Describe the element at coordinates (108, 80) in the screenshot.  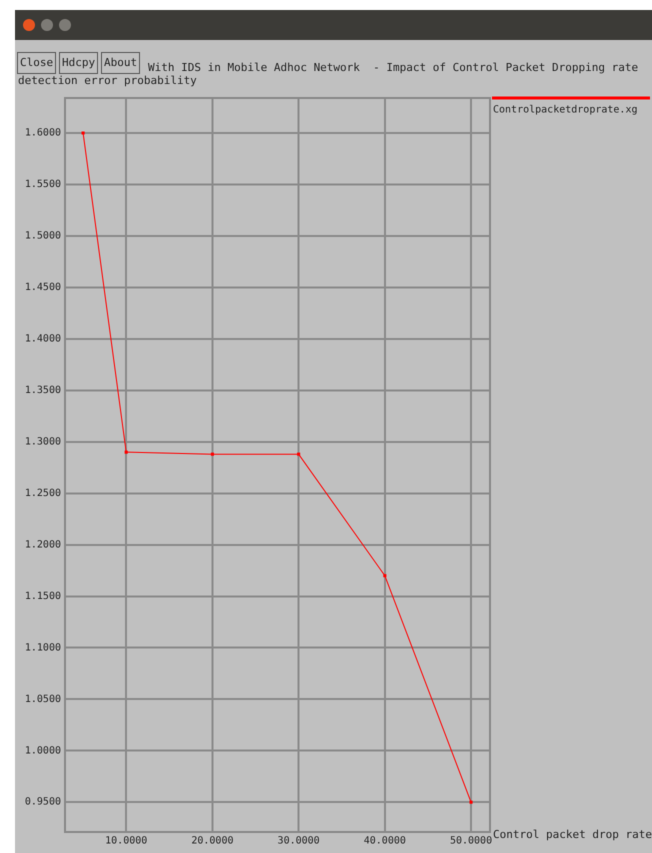
I see `y-axis-title: detection error probability` at that location.